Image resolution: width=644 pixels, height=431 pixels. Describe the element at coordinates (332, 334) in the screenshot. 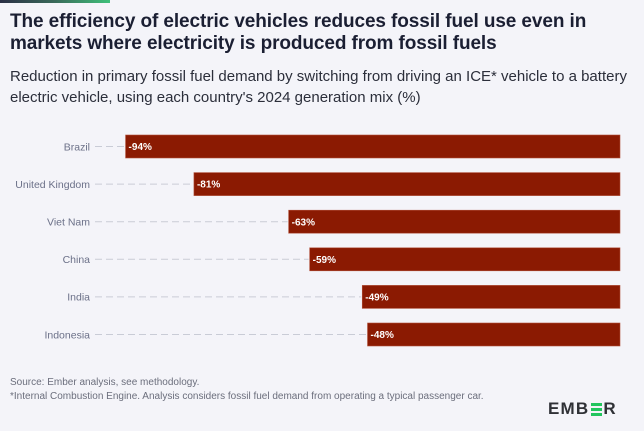

I see `bar-row: Indonesia -48%` at that location.